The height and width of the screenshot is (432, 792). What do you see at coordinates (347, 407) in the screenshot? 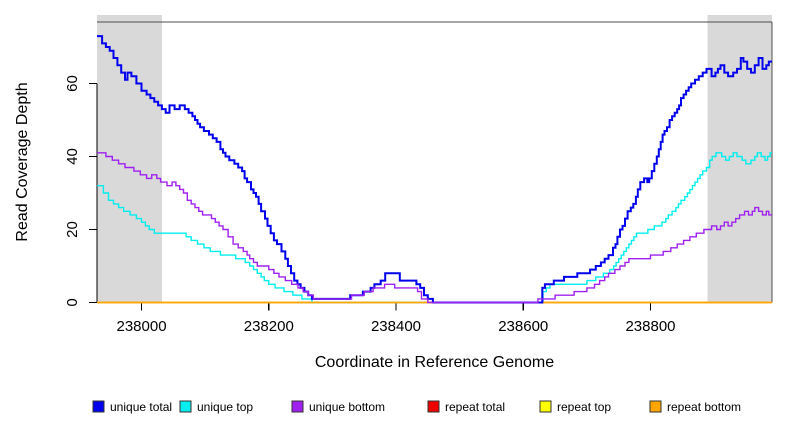
I see `legend-label-unique-bottom: unique bottom` at bounding box center [347, 407].